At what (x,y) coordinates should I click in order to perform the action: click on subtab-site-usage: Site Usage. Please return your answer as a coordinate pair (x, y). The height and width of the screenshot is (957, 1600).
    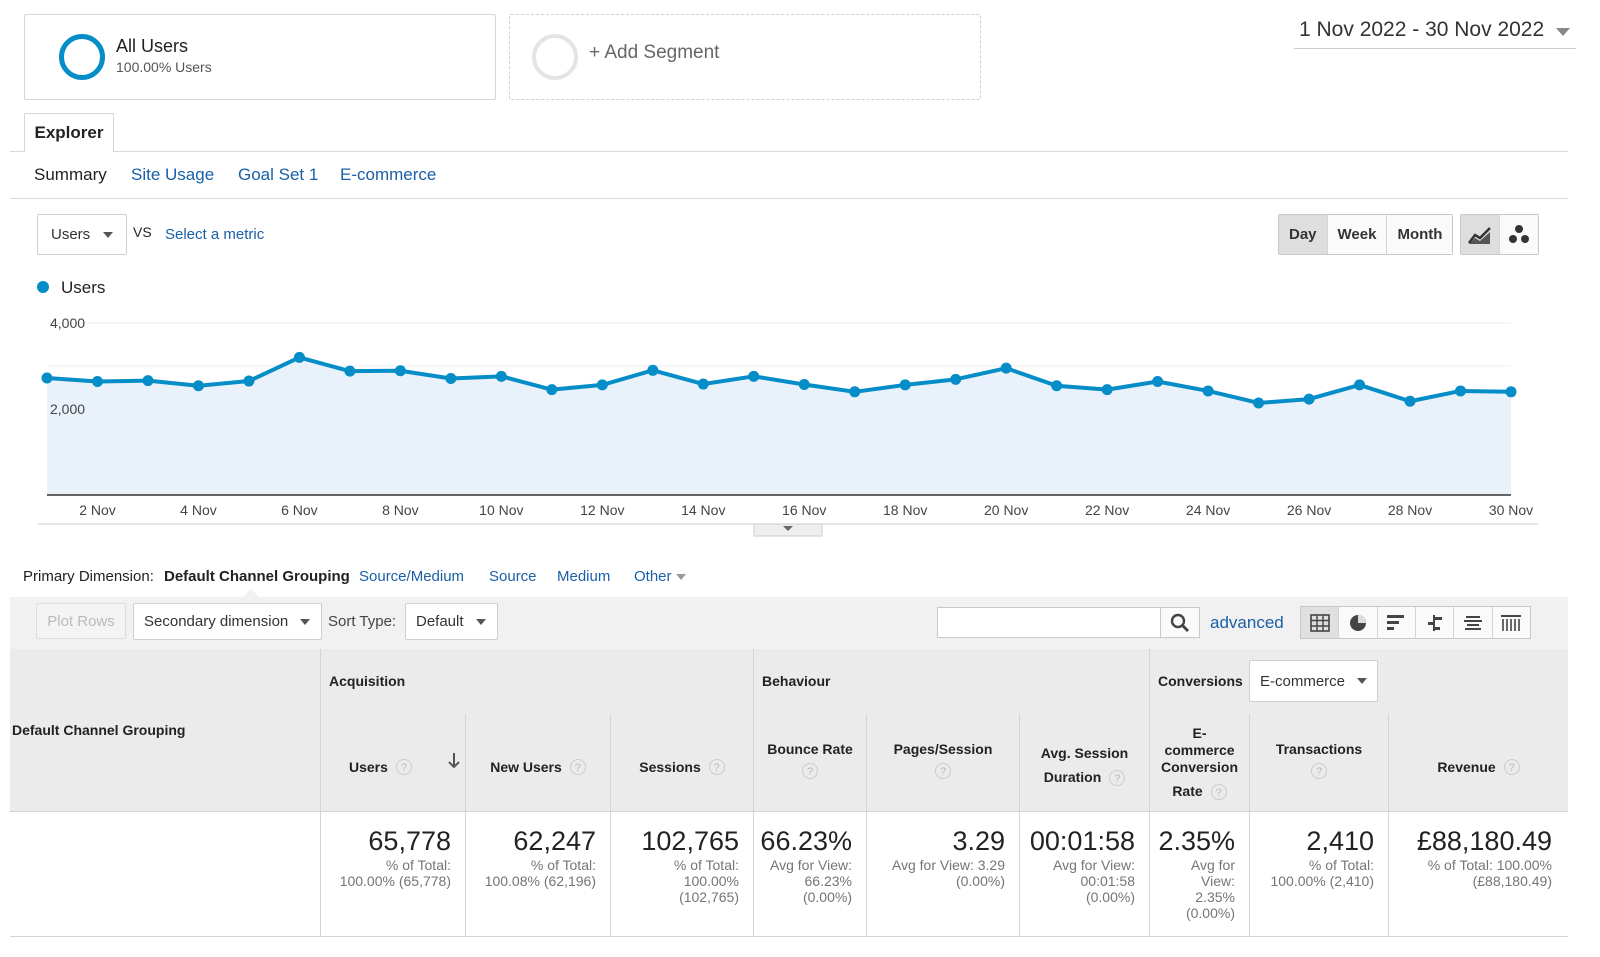
    Looking at the image, I should click on (173, 174).